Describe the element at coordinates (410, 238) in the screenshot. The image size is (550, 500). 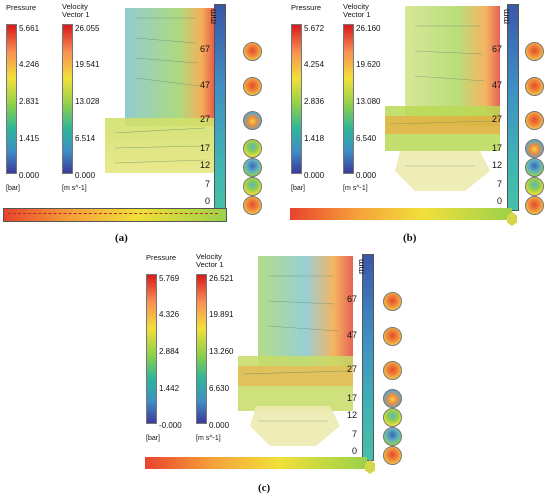
I see `caption-b: (b)` at that location.